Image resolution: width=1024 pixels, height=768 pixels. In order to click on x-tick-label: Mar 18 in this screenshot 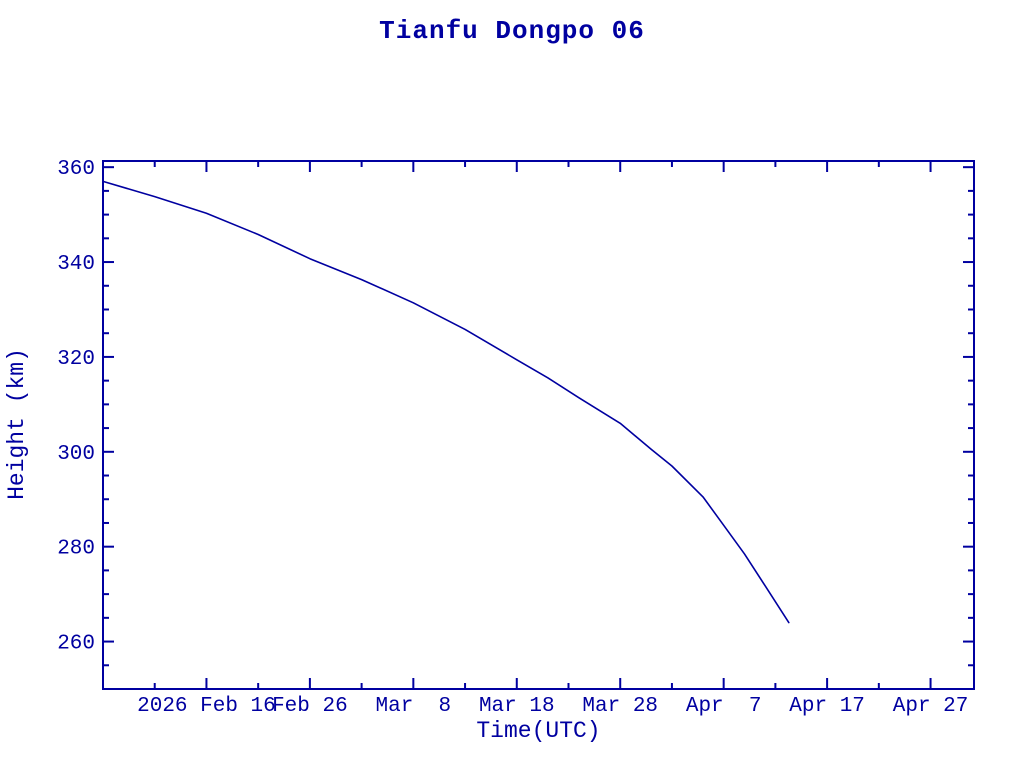, I will do `click(517, 706)`.